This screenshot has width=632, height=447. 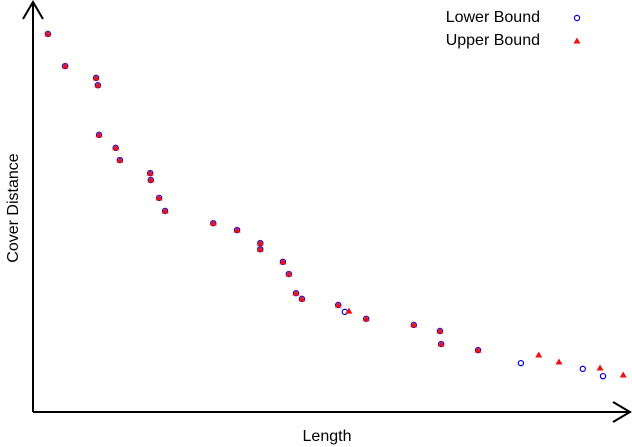 I want to click on y-arrow, so click(x=33, y=10).